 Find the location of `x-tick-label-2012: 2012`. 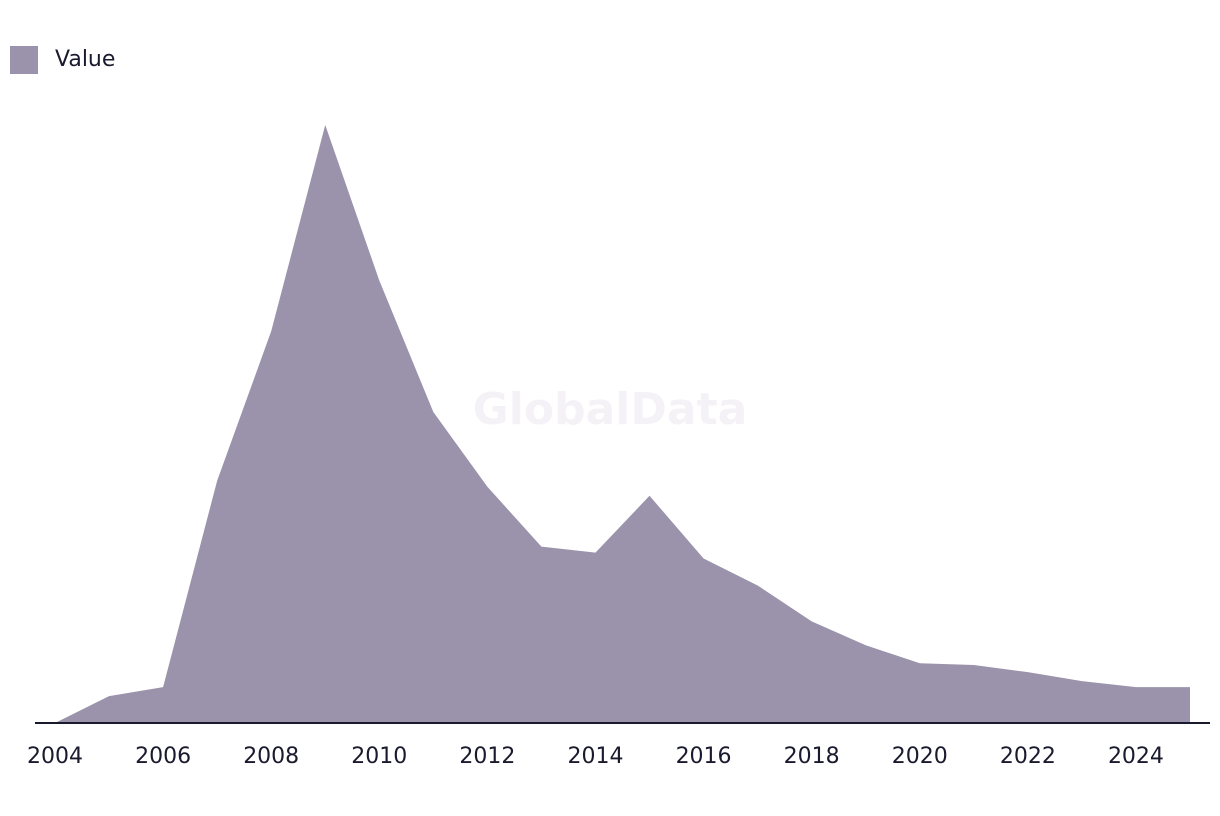

x-tick-label-2012: 2012 is located at coordinates (487, 756).